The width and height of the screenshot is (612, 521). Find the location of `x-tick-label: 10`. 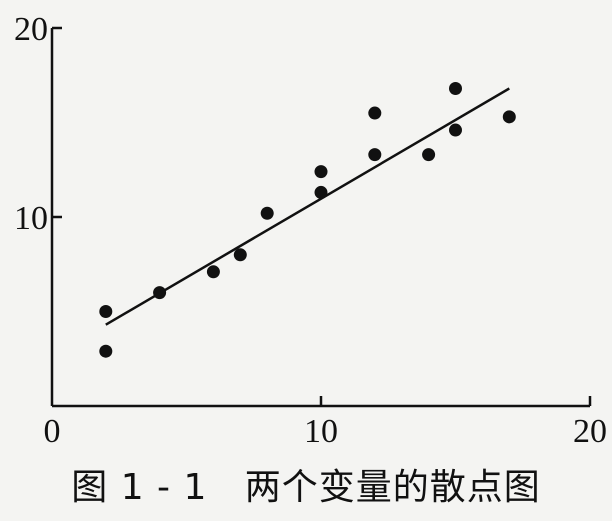

x-tick-label: 10 is located at coordinates (321, 431).